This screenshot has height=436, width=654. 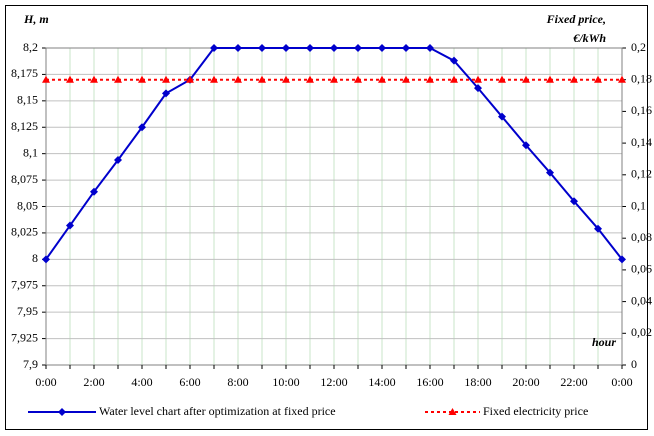 I want to click on y2-tick-label: 0,12, so click(x=641, y=174).